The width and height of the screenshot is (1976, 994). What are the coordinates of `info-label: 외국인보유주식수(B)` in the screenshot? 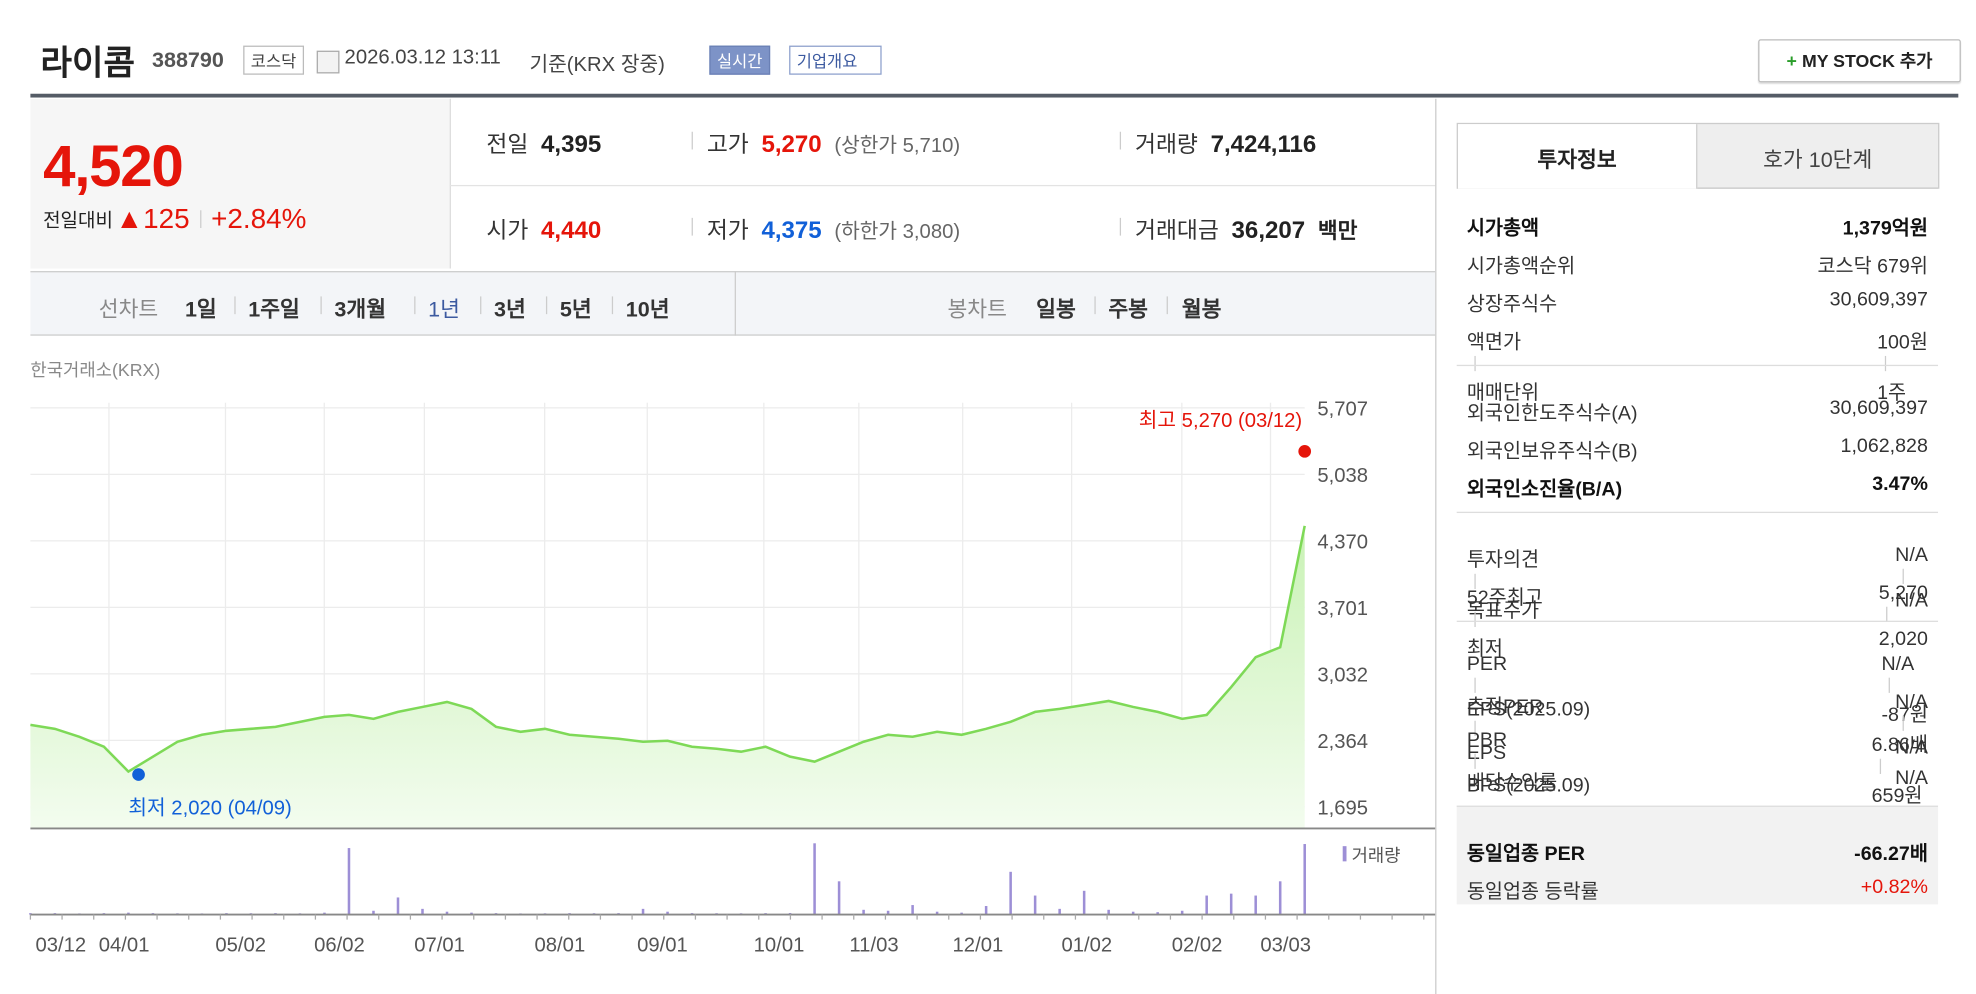 It's located at (1552, 451).